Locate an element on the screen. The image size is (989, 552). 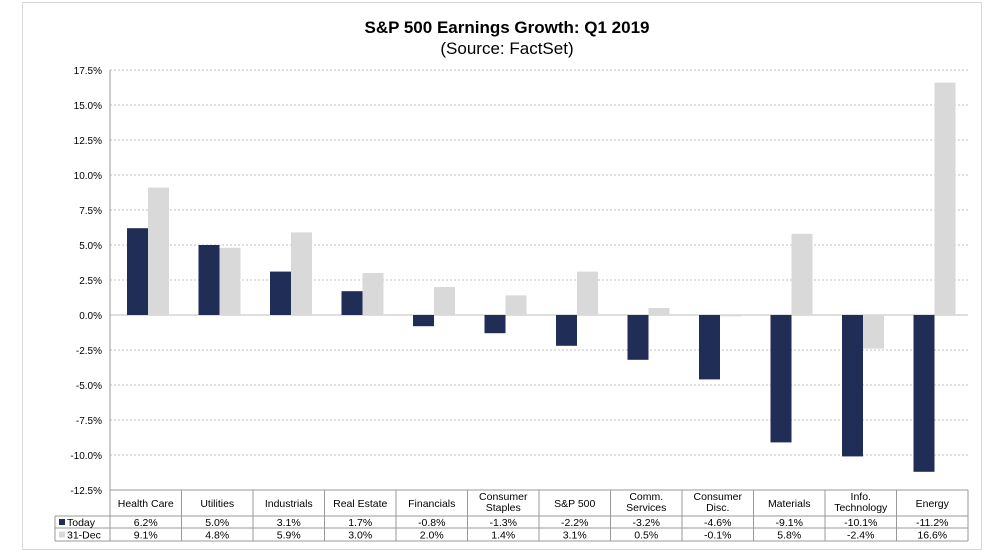
legend-label: 31-Dec is located at coordinates (84, 536).